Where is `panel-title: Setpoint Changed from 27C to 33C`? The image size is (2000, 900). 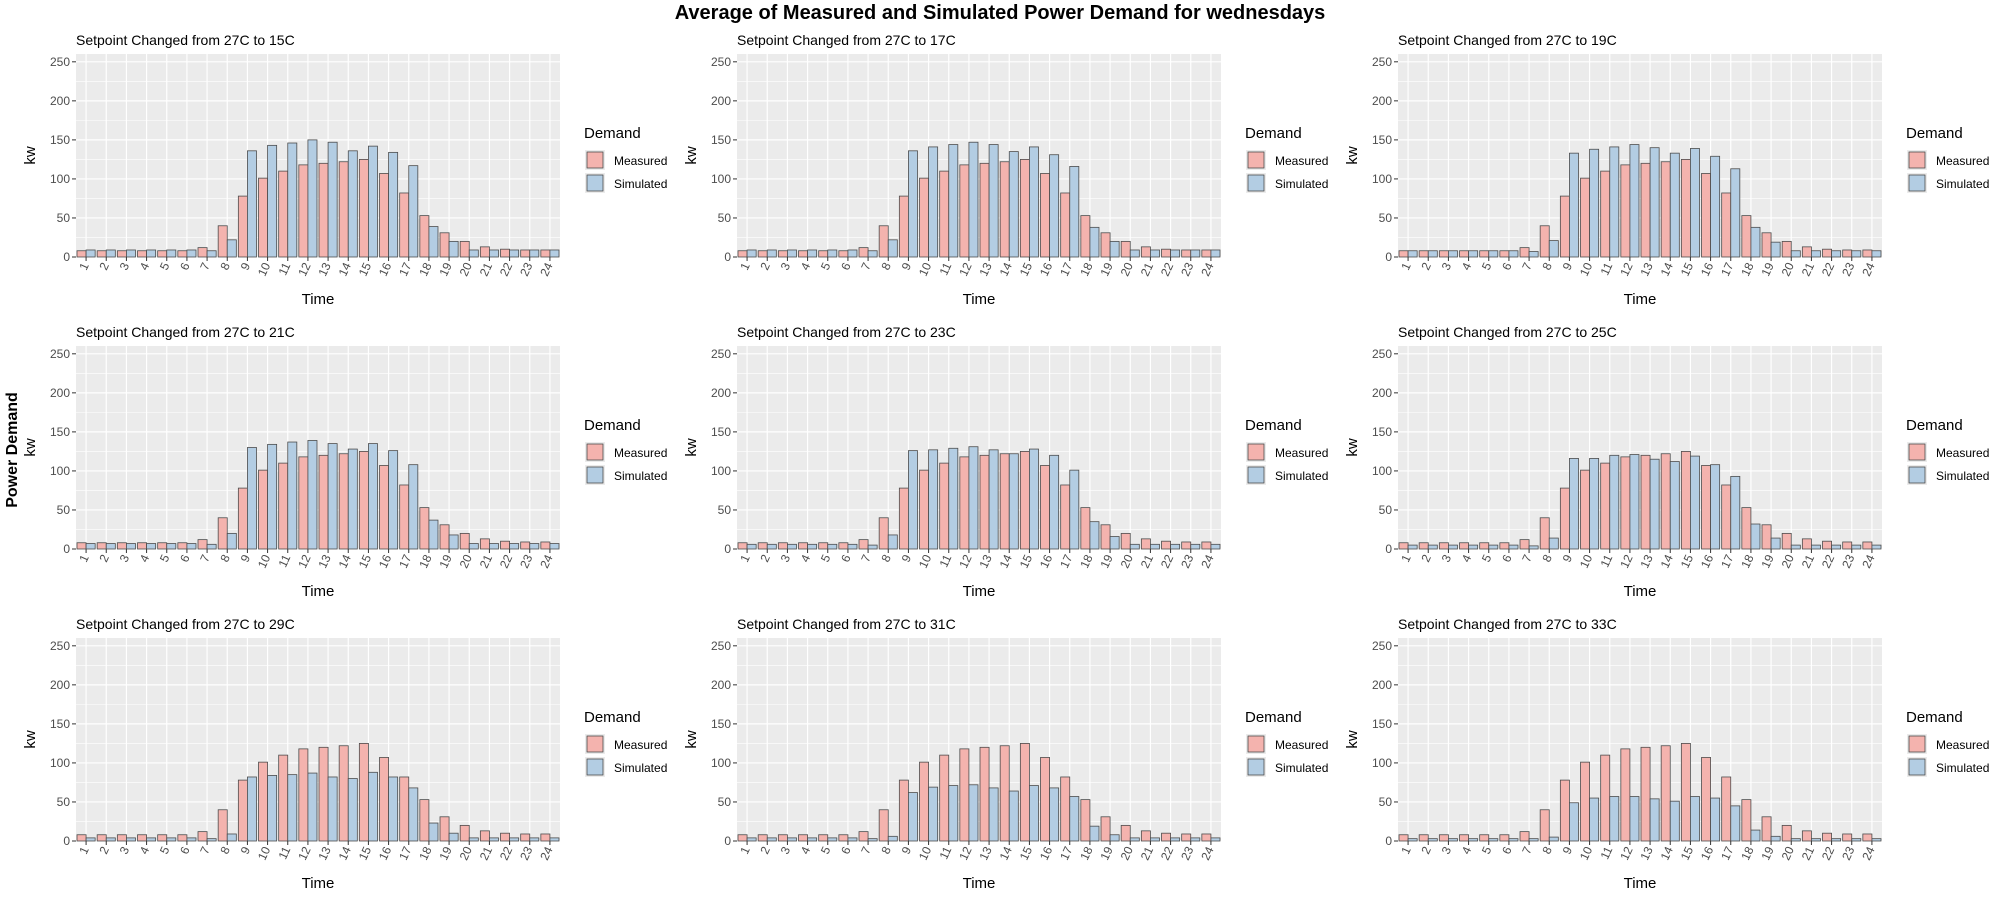
panel-title: Setpoint Changed from 27C to 33C is located at coordinates (1507, 624).